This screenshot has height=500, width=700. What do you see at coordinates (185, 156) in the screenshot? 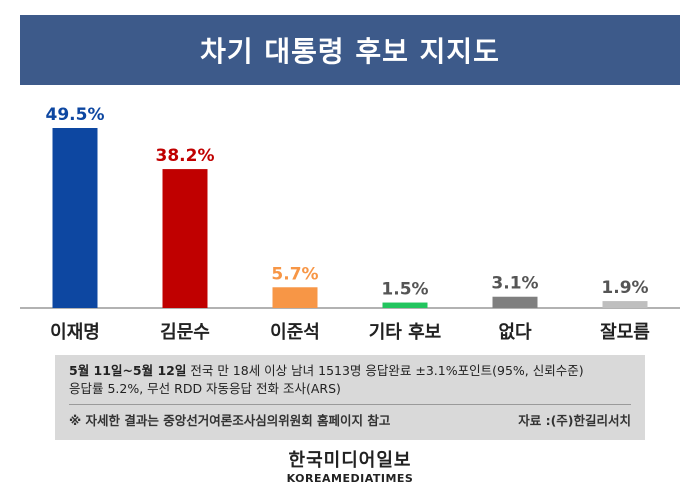
I see `value-label-1: 38.2%` at bounding box center [185, 156].